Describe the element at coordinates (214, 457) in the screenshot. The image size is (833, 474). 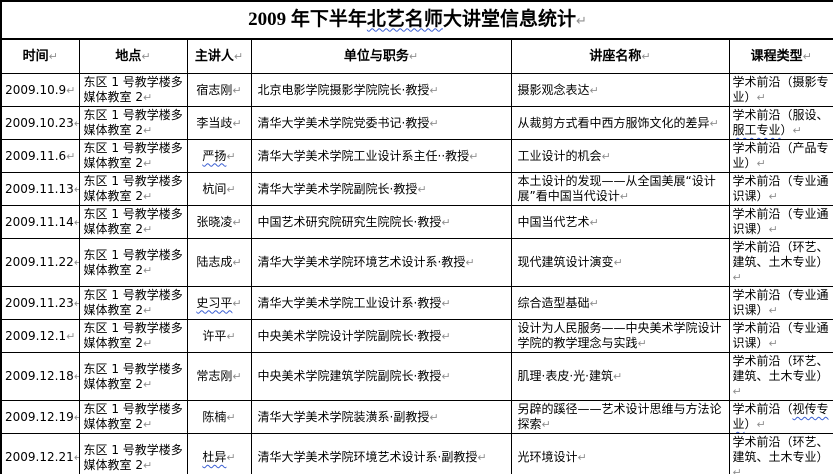
I see `speaker-text-wavy: 杜异` at that location.